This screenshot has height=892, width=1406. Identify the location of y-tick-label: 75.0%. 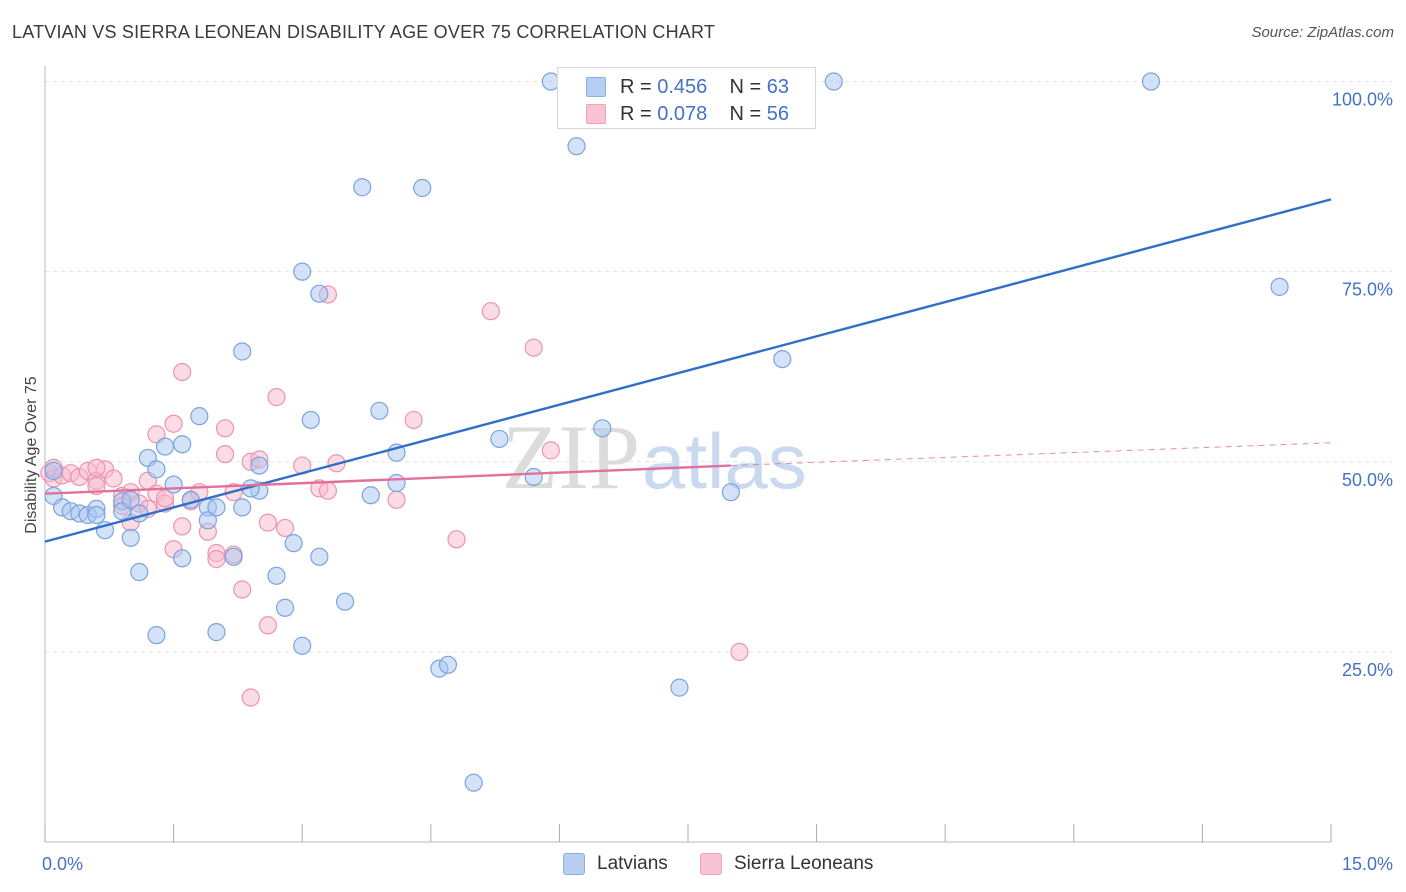
(1367, 290).